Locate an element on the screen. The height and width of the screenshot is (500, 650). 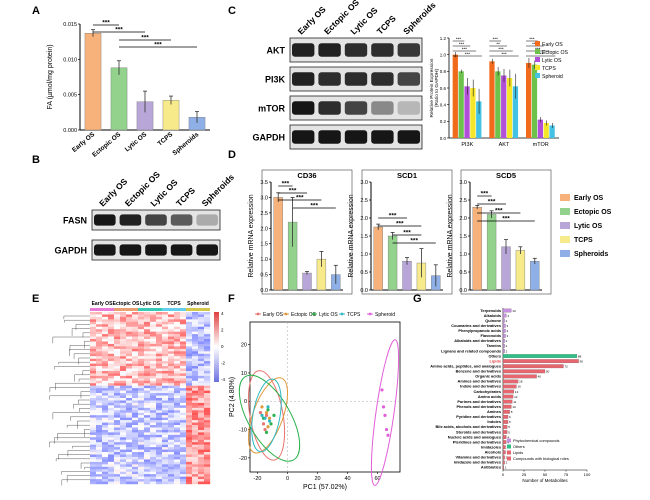
hbar is located at coordinates (505, 416).